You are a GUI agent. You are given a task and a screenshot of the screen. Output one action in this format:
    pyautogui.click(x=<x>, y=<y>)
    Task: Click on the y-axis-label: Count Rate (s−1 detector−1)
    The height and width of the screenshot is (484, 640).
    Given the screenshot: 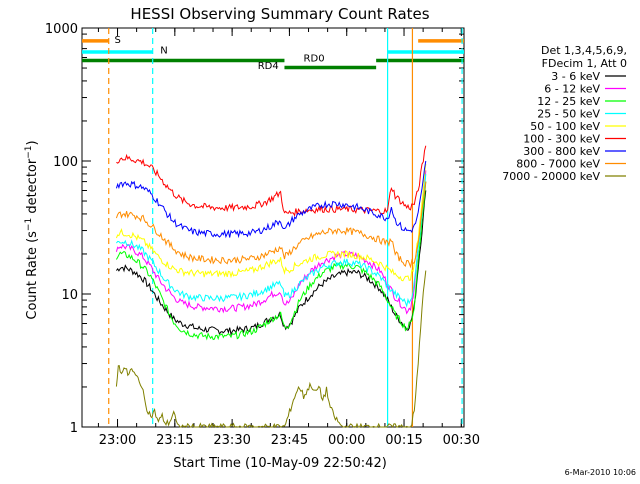 What is the action you would take?
    pyautogui.click(x=32, y=229)
    